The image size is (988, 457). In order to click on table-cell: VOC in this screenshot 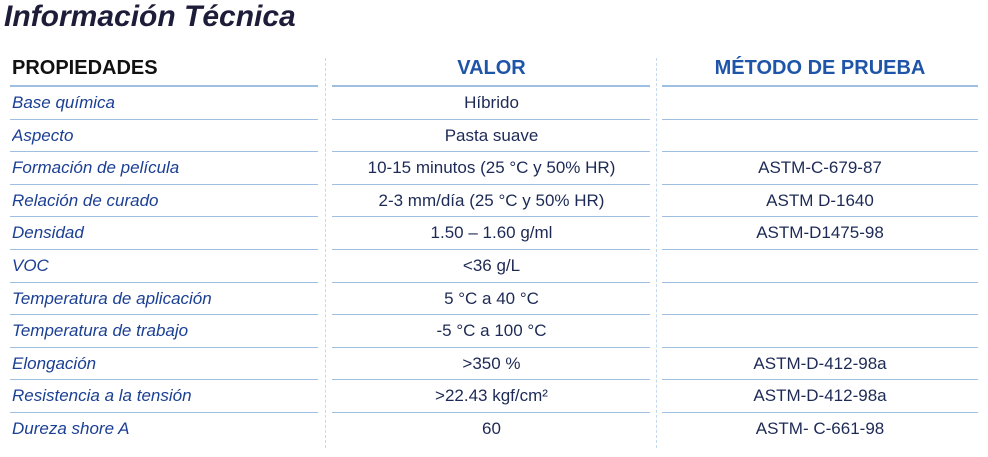, I will do `click(30, 265)`.